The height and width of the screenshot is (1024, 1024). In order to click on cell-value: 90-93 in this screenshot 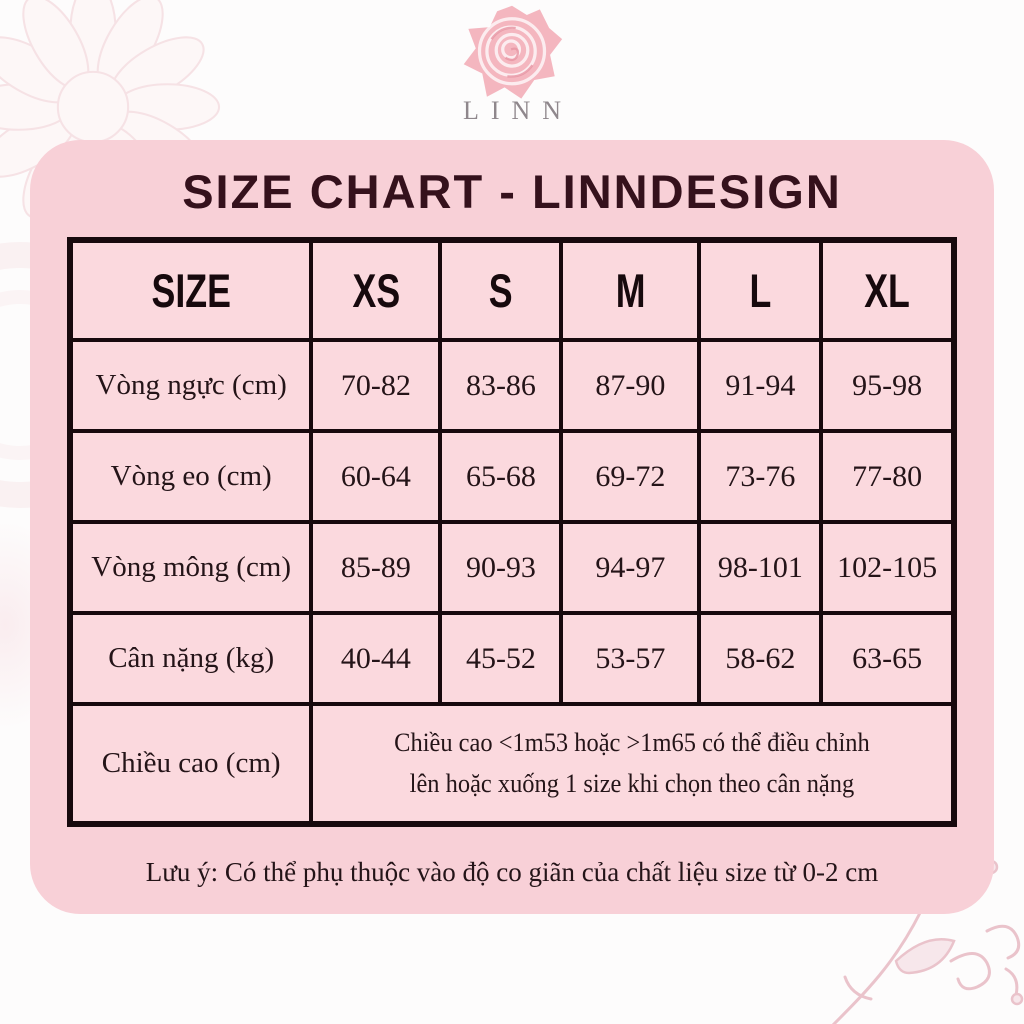, I will do `click(501, 567)`.